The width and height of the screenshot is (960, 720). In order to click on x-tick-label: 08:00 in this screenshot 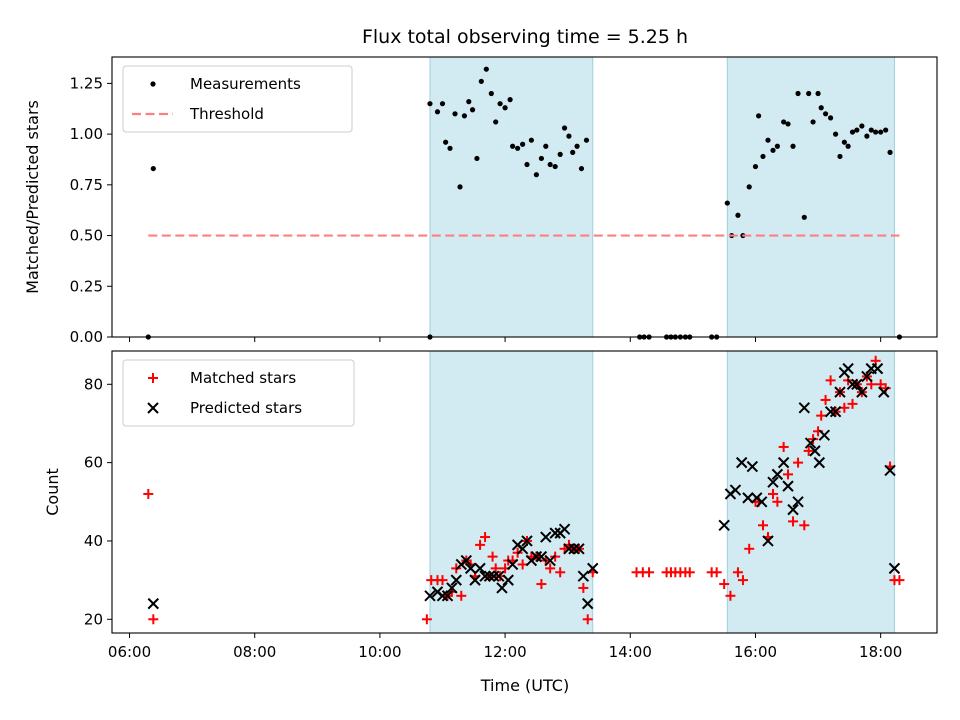, I will do `click(254, 652)`.